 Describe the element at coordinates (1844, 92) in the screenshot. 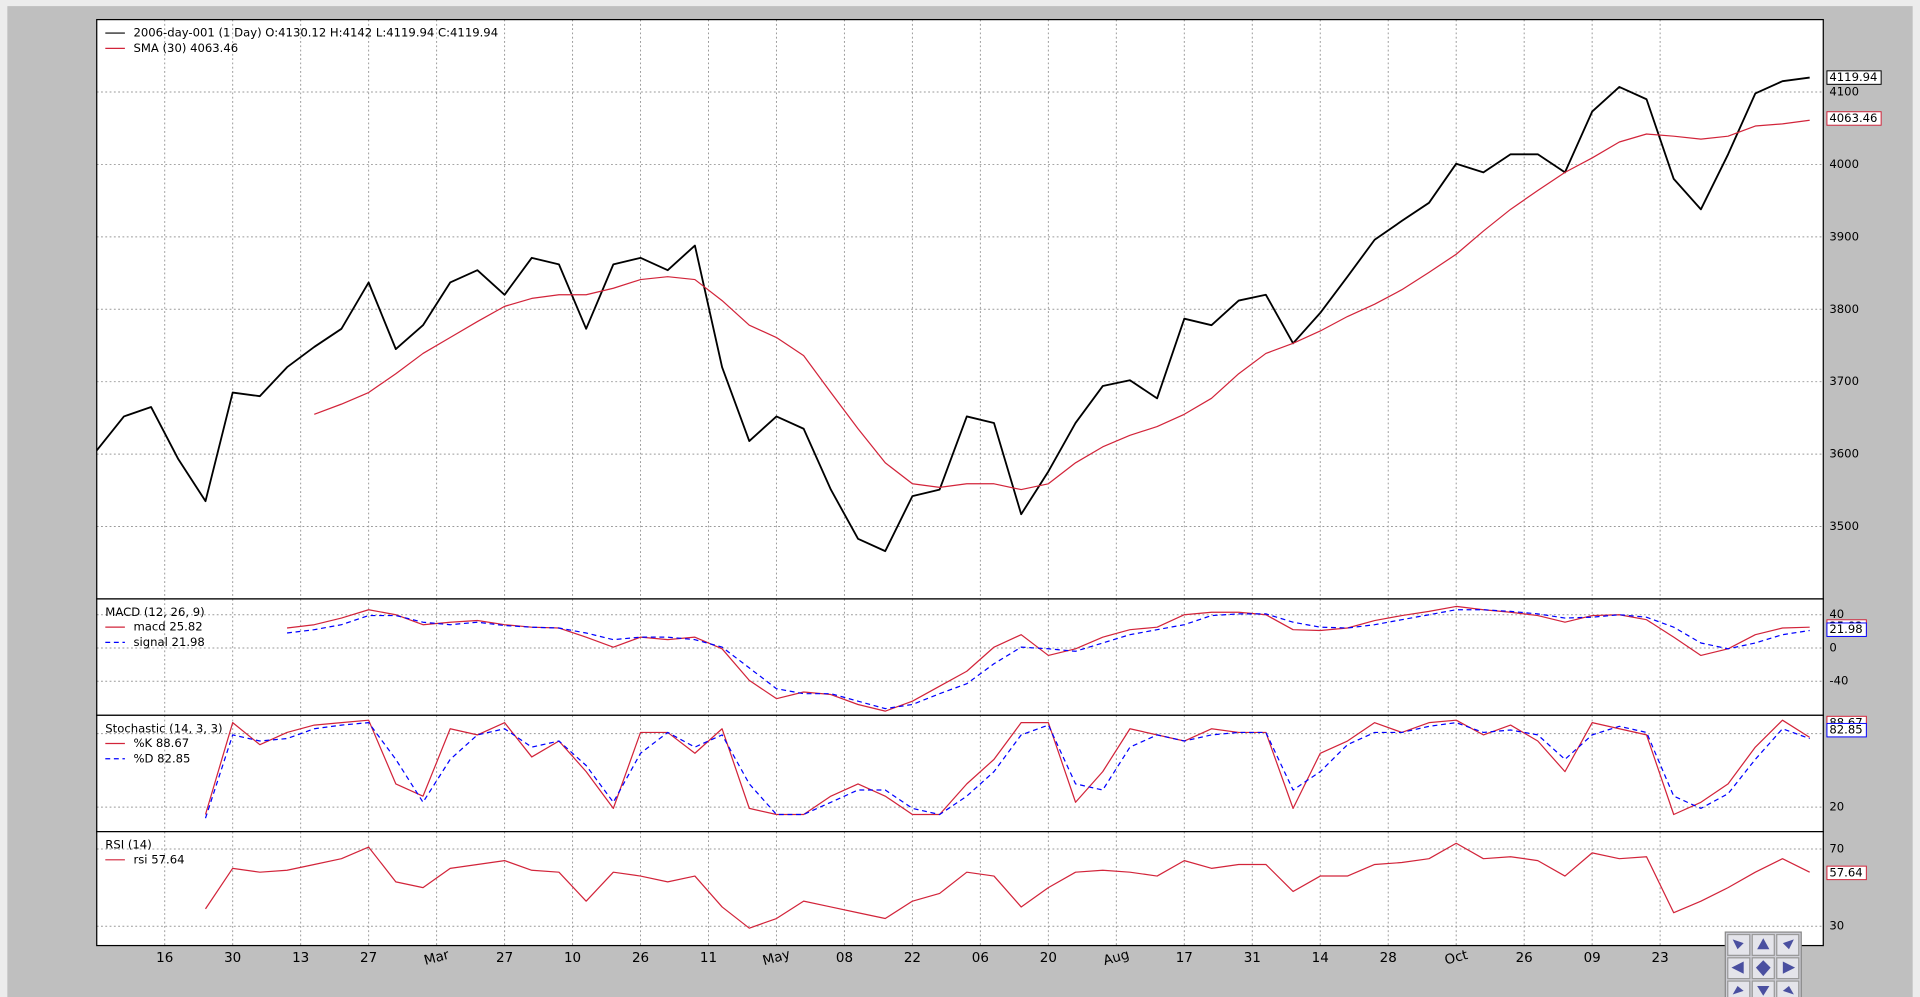

I see `y-tick-label: 4100` at that location.